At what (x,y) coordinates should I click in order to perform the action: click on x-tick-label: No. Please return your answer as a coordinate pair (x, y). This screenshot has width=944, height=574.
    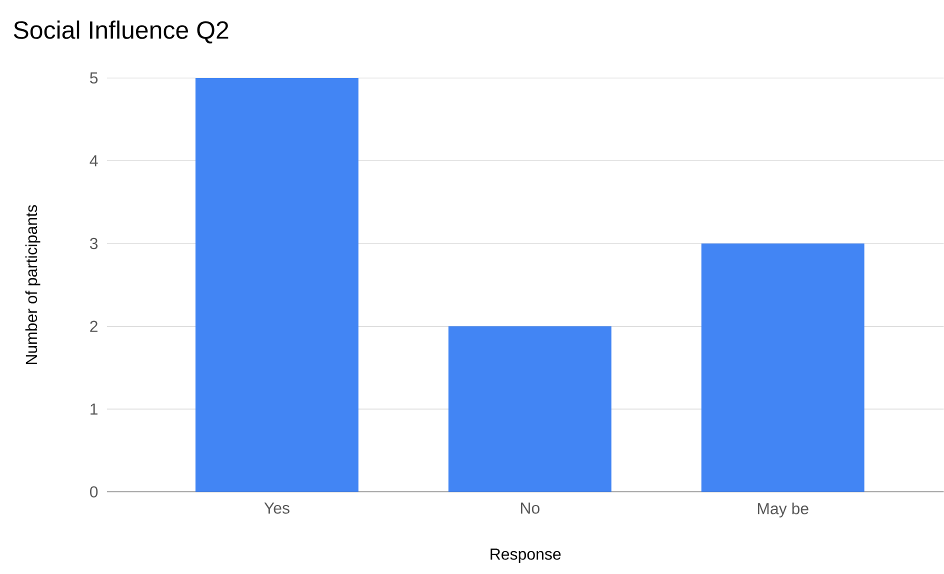
    Looking at the image, I should click on (530, 508).